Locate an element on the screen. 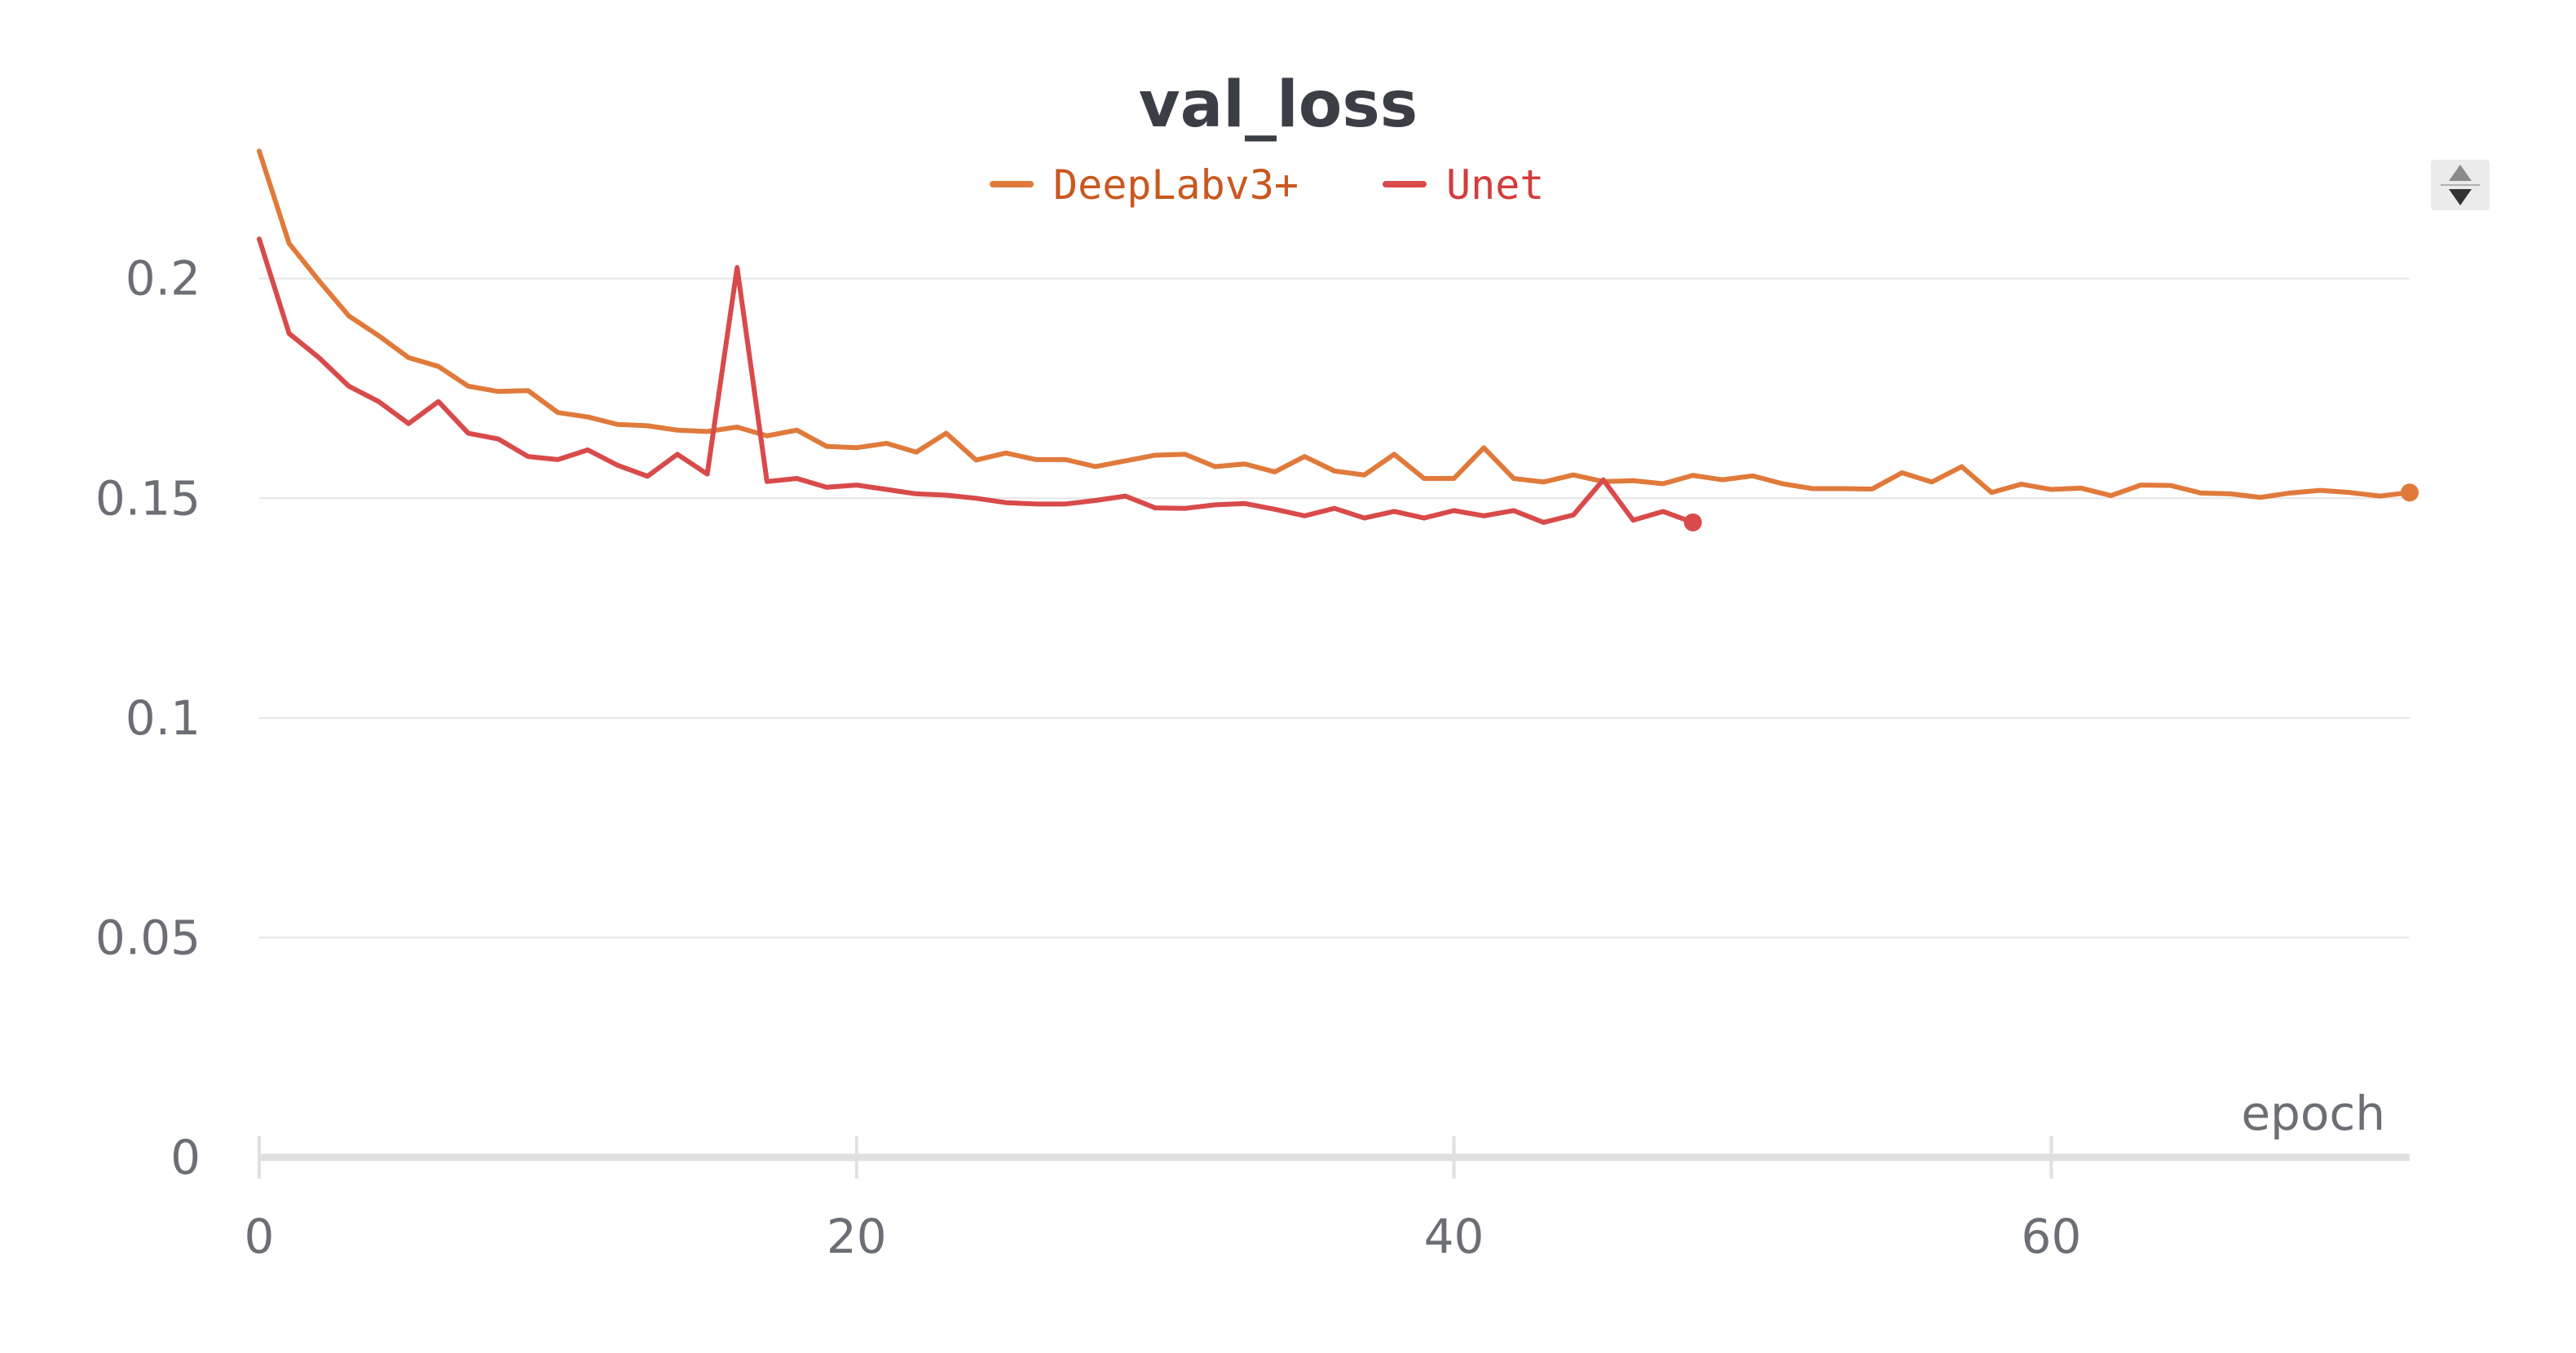 This screenshot has height=1353, width=2576. legend: DeepLabv3+ Unet is located at coordinates (1267, 185).